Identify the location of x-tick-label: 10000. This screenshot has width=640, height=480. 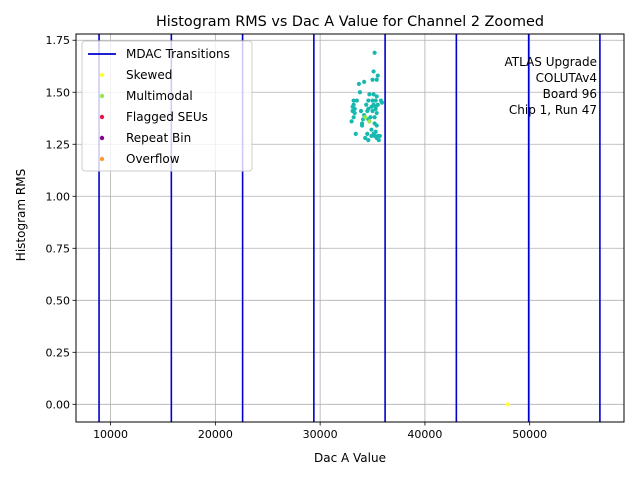
(110, 434).